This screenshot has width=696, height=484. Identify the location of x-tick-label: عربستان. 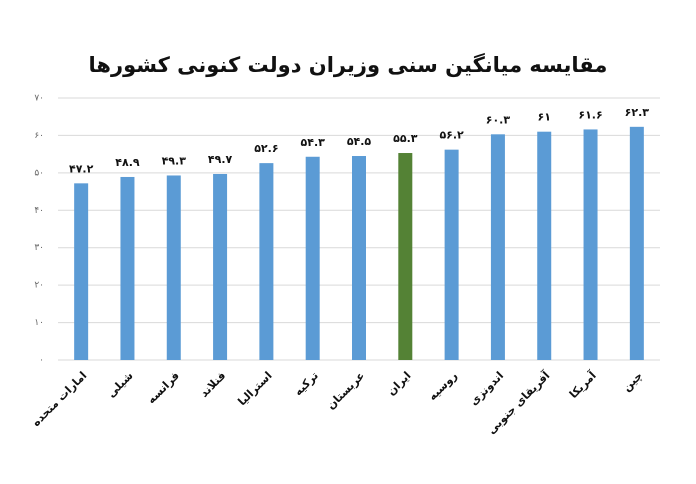
(345, 390).